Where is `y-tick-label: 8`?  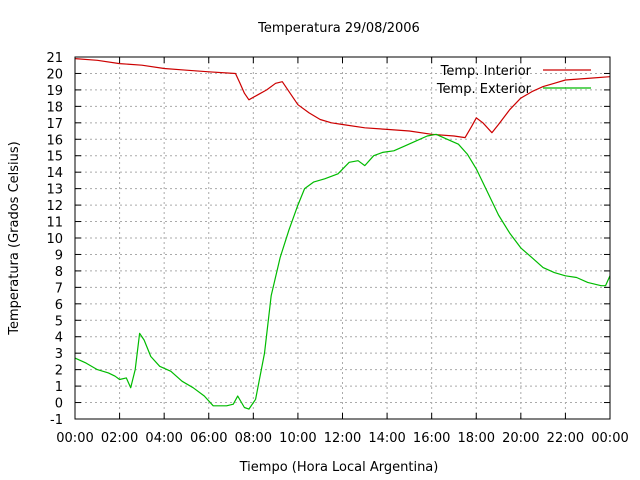 y-tick-label: 8 is located at coordinates (59, 272).